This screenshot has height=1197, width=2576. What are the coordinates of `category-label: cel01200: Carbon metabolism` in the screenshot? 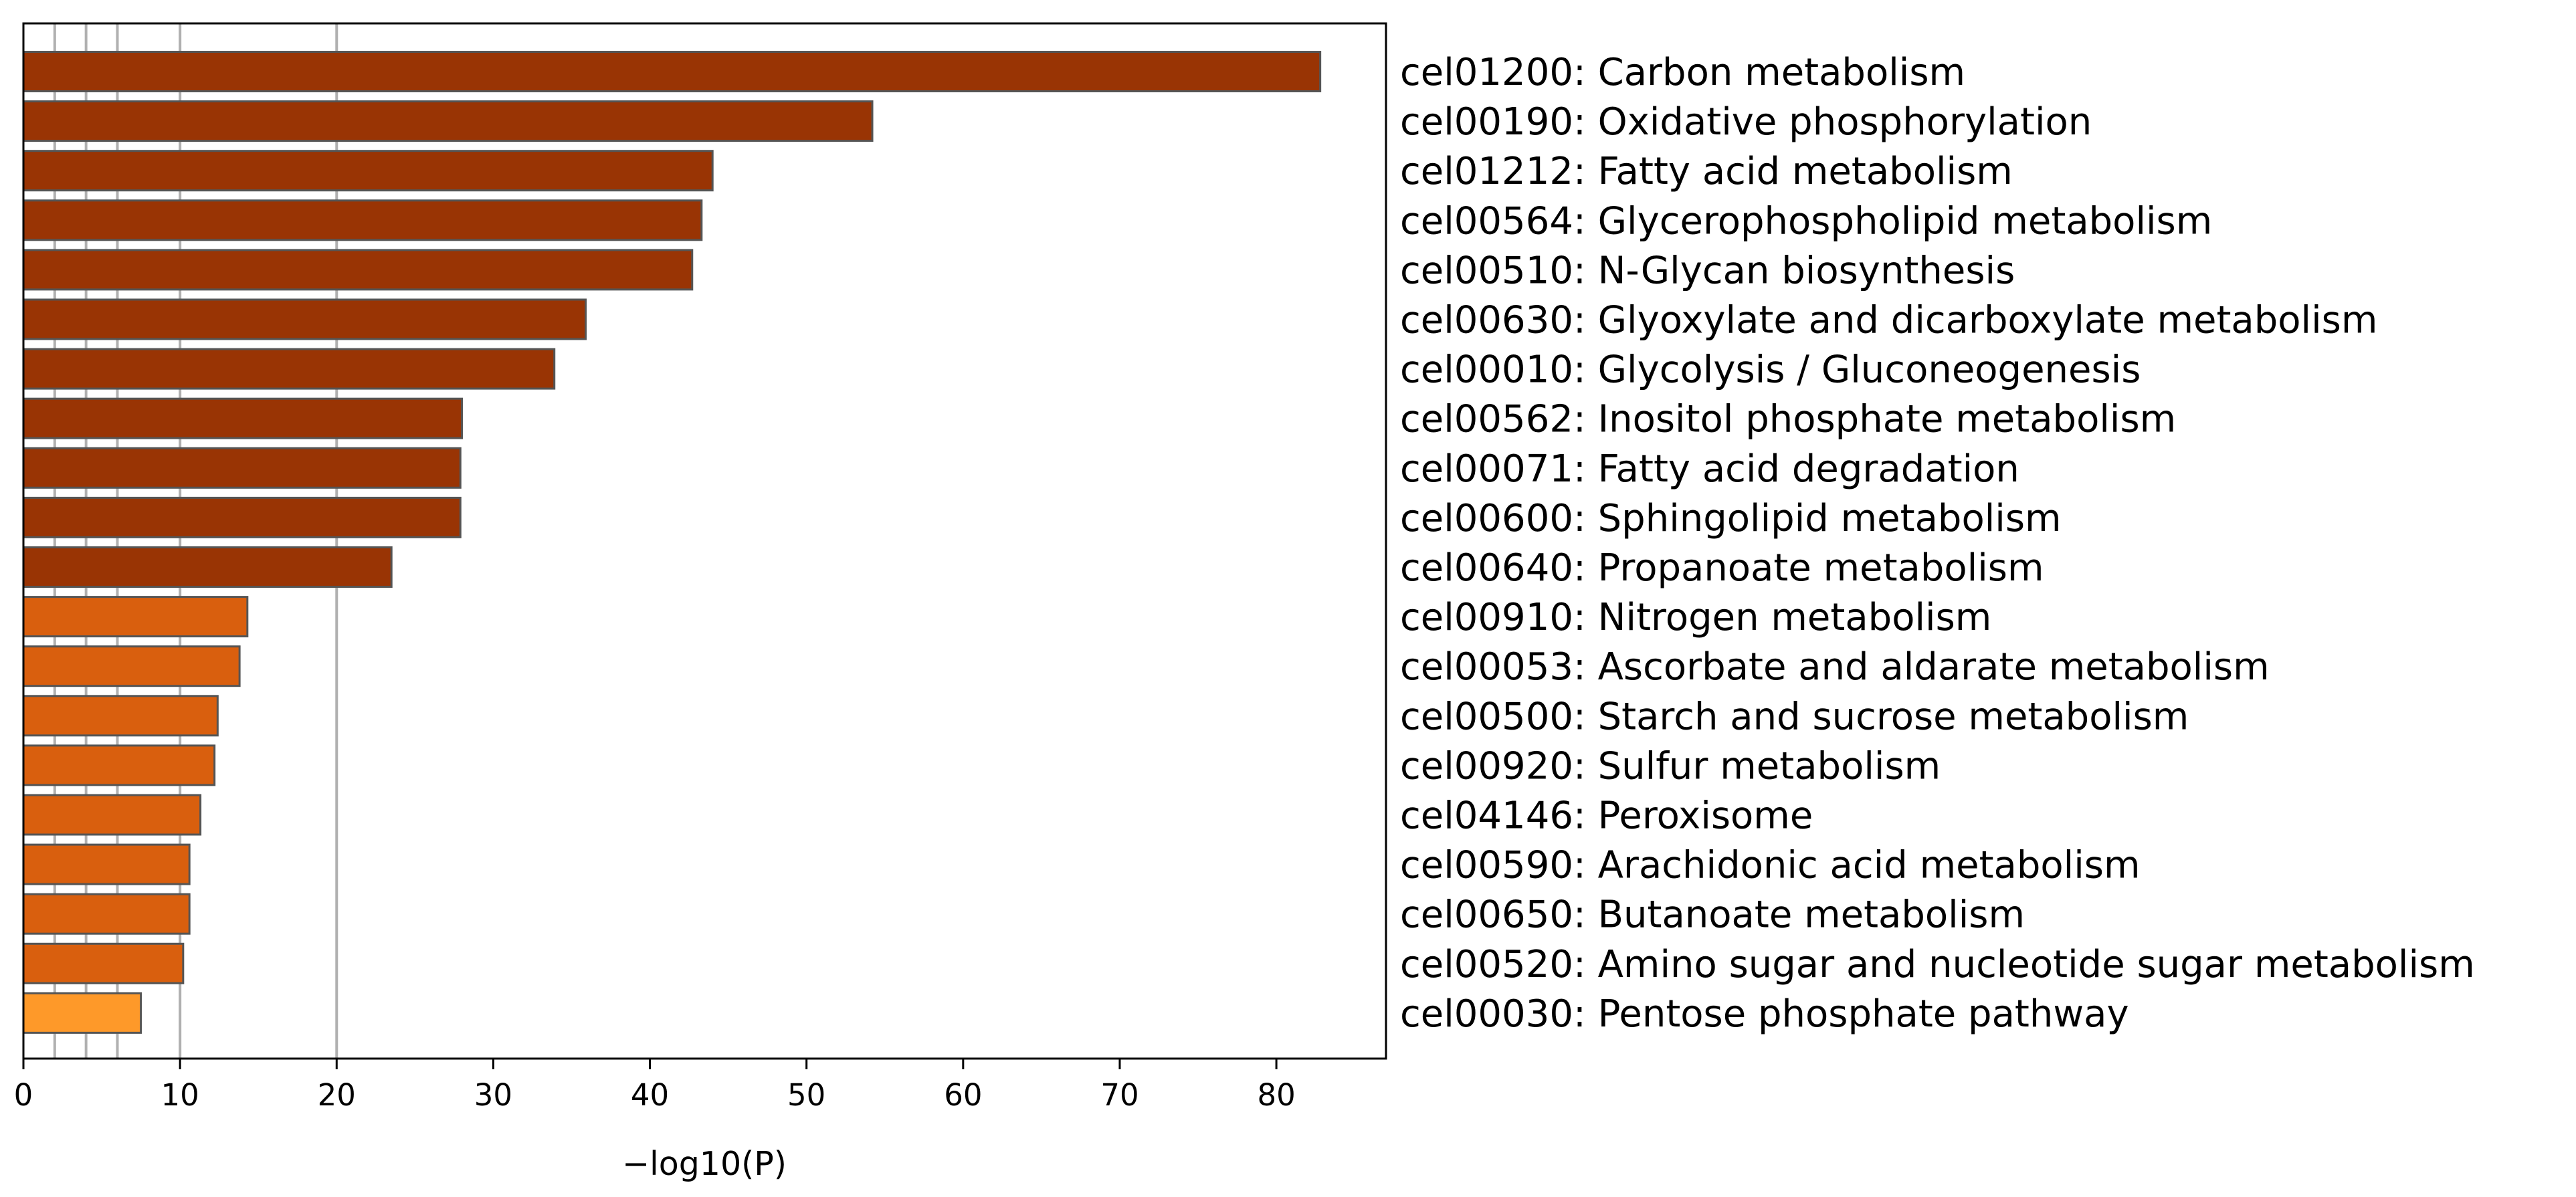 It's located at (1682, 72).